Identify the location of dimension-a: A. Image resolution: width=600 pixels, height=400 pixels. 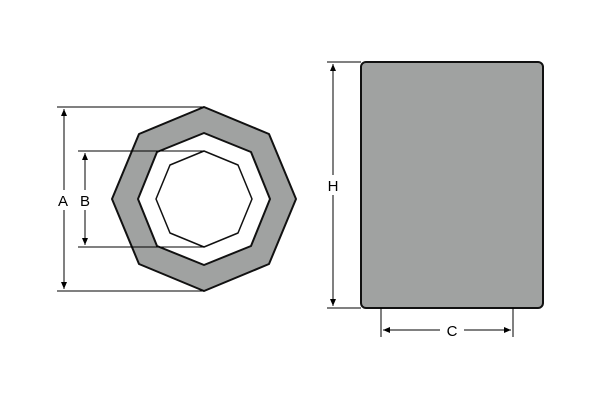
(128, 199).